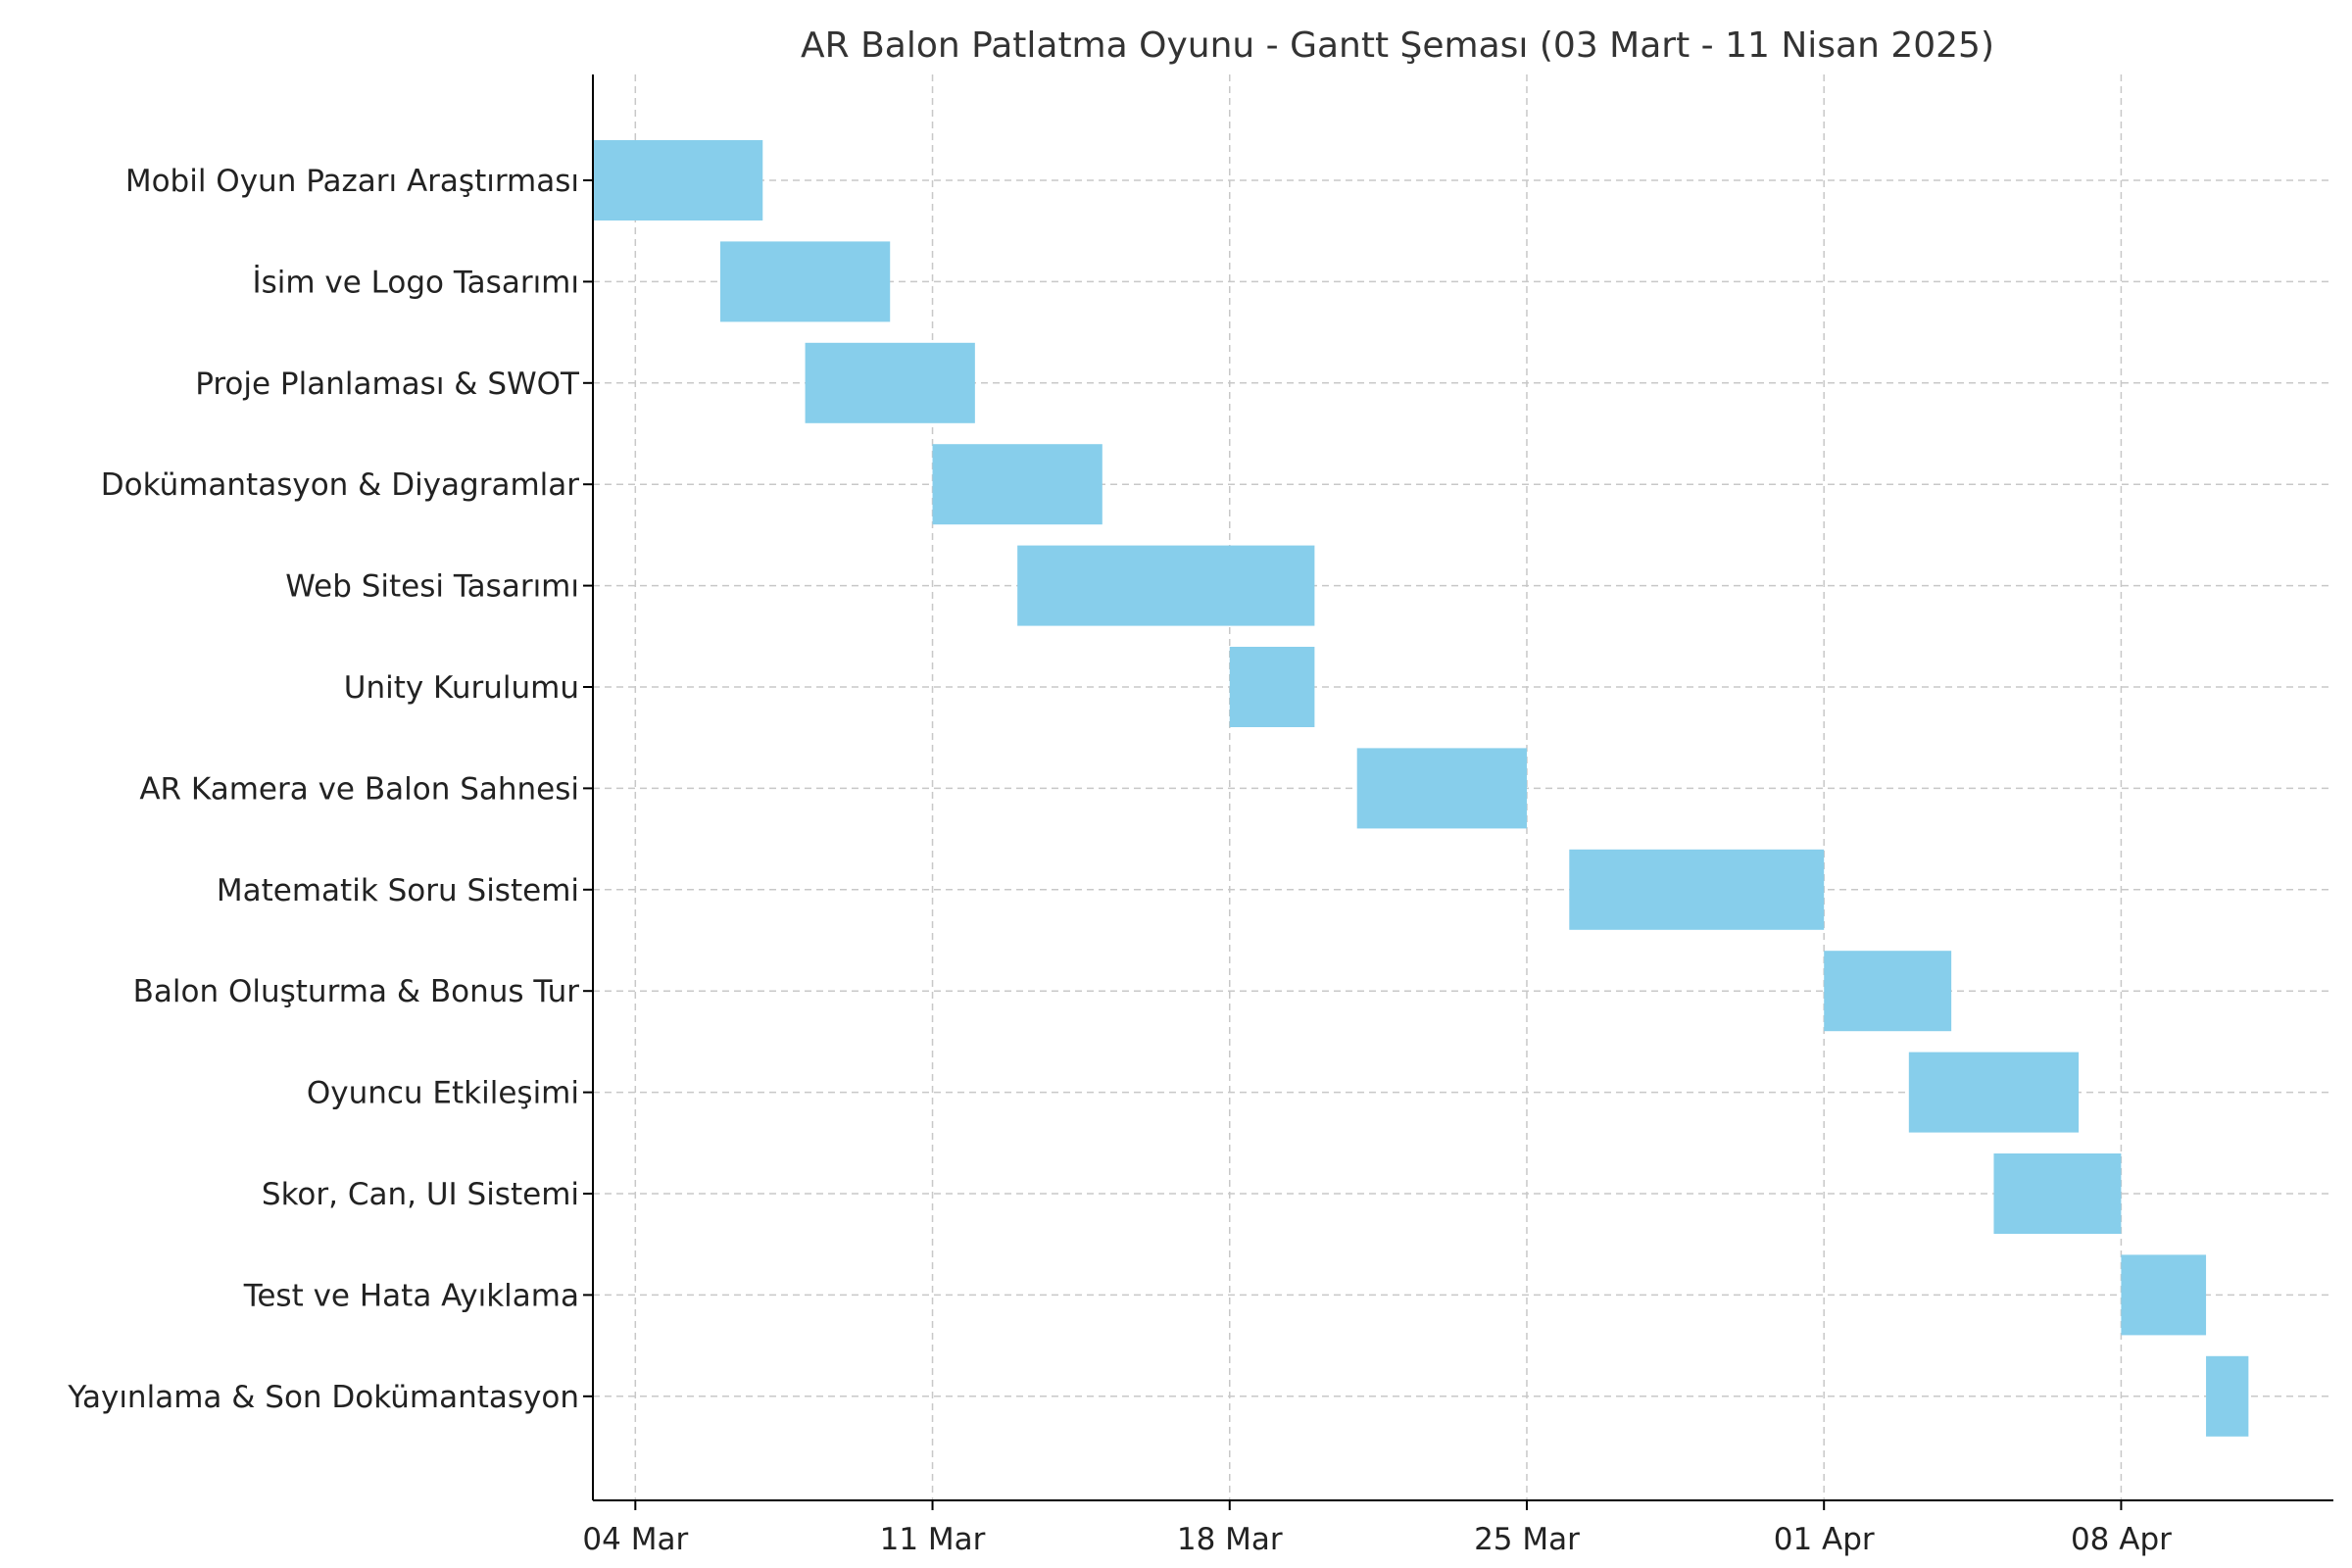 The height and width of the screenshot is (1568, 2352). Describe the element at coordinates (2121, 1539) in the screenshot. I see `x-tick-label: 08 Apr` at that location.